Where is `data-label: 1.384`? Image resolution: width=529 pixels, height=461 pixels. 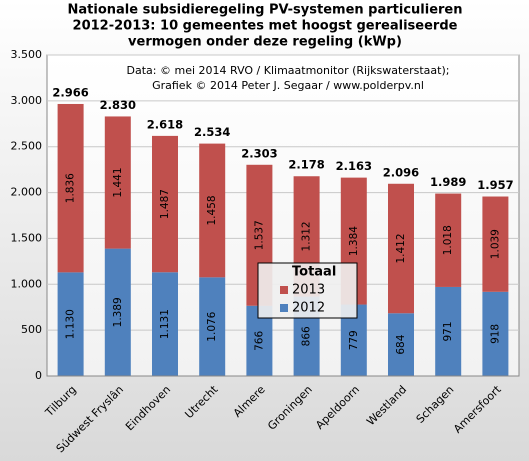
data-label: 1.384 is located at coordinates (354, 241).